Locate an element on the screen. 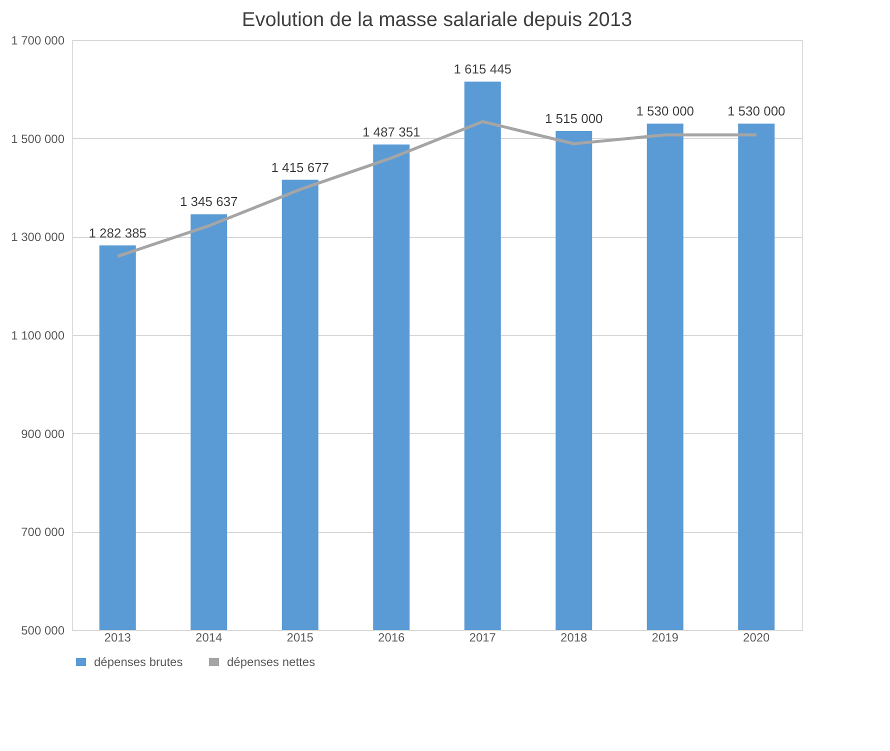 Image resolution: width=890 pixels, height=751 pixels. x-tick-label: 2018 is located at coordinates (574, 637).